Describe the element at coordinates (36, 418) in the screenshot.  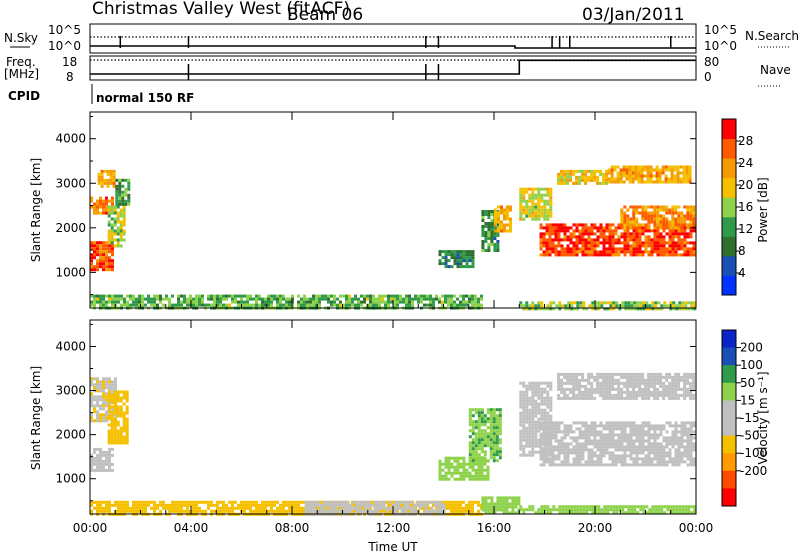
I see `velocity-ylabel: Slant Range [km]` at that location.